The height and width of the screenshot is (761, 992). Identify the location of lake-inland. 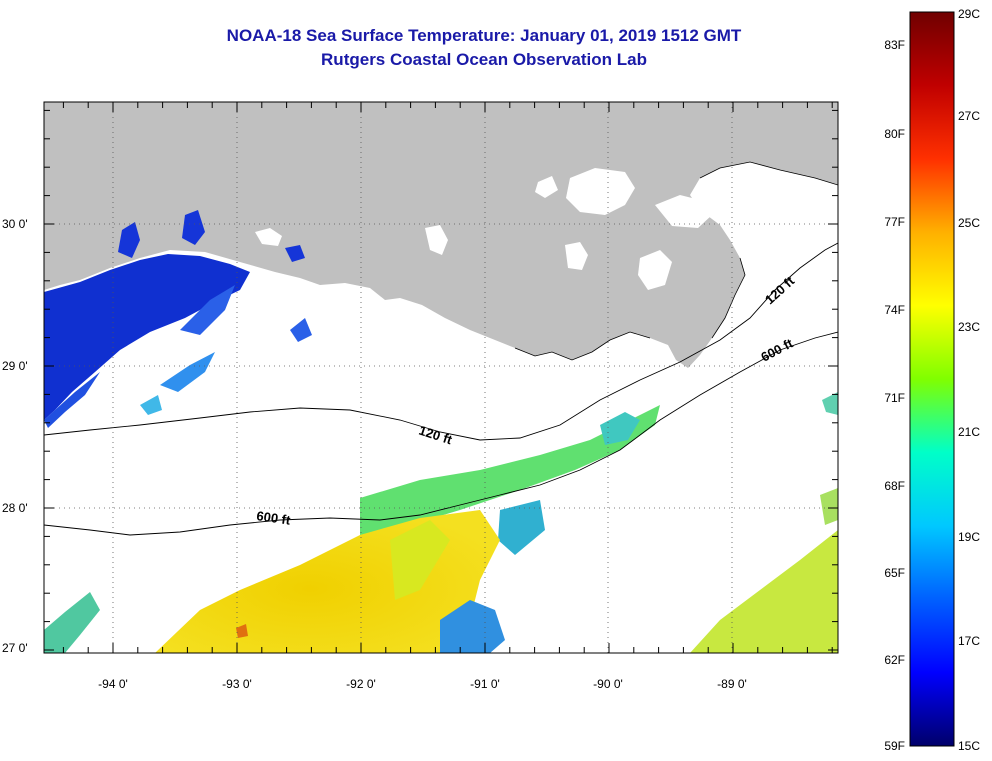
(436, 240).